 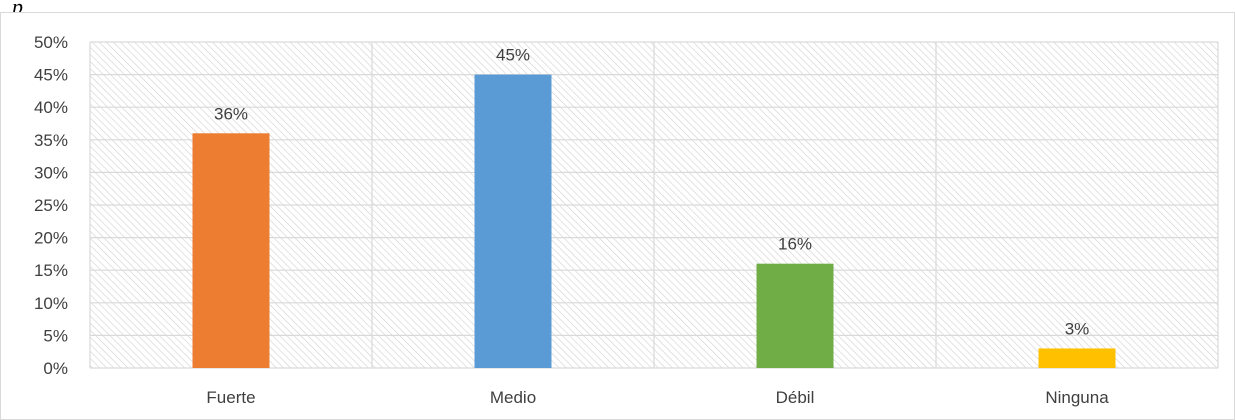 I want to click on x-tick-label: Débil, so click(x=795, y=397).